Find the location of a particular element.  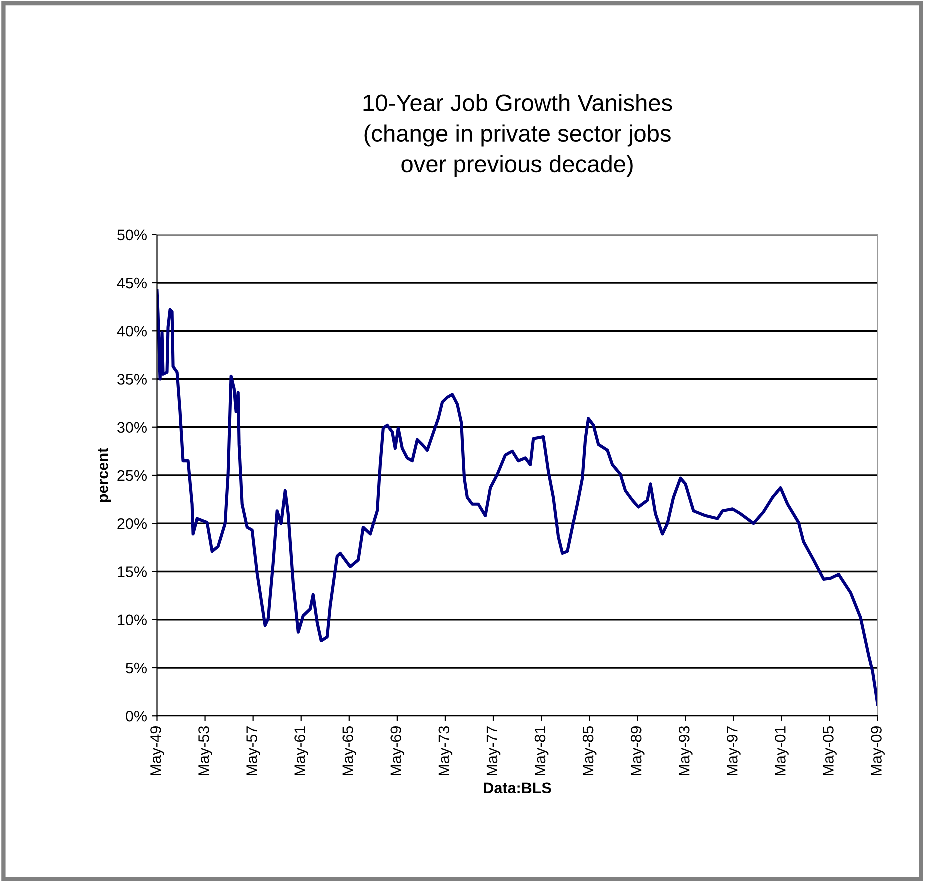

y-tick-label: 50% is located at coordinates (132, 235).